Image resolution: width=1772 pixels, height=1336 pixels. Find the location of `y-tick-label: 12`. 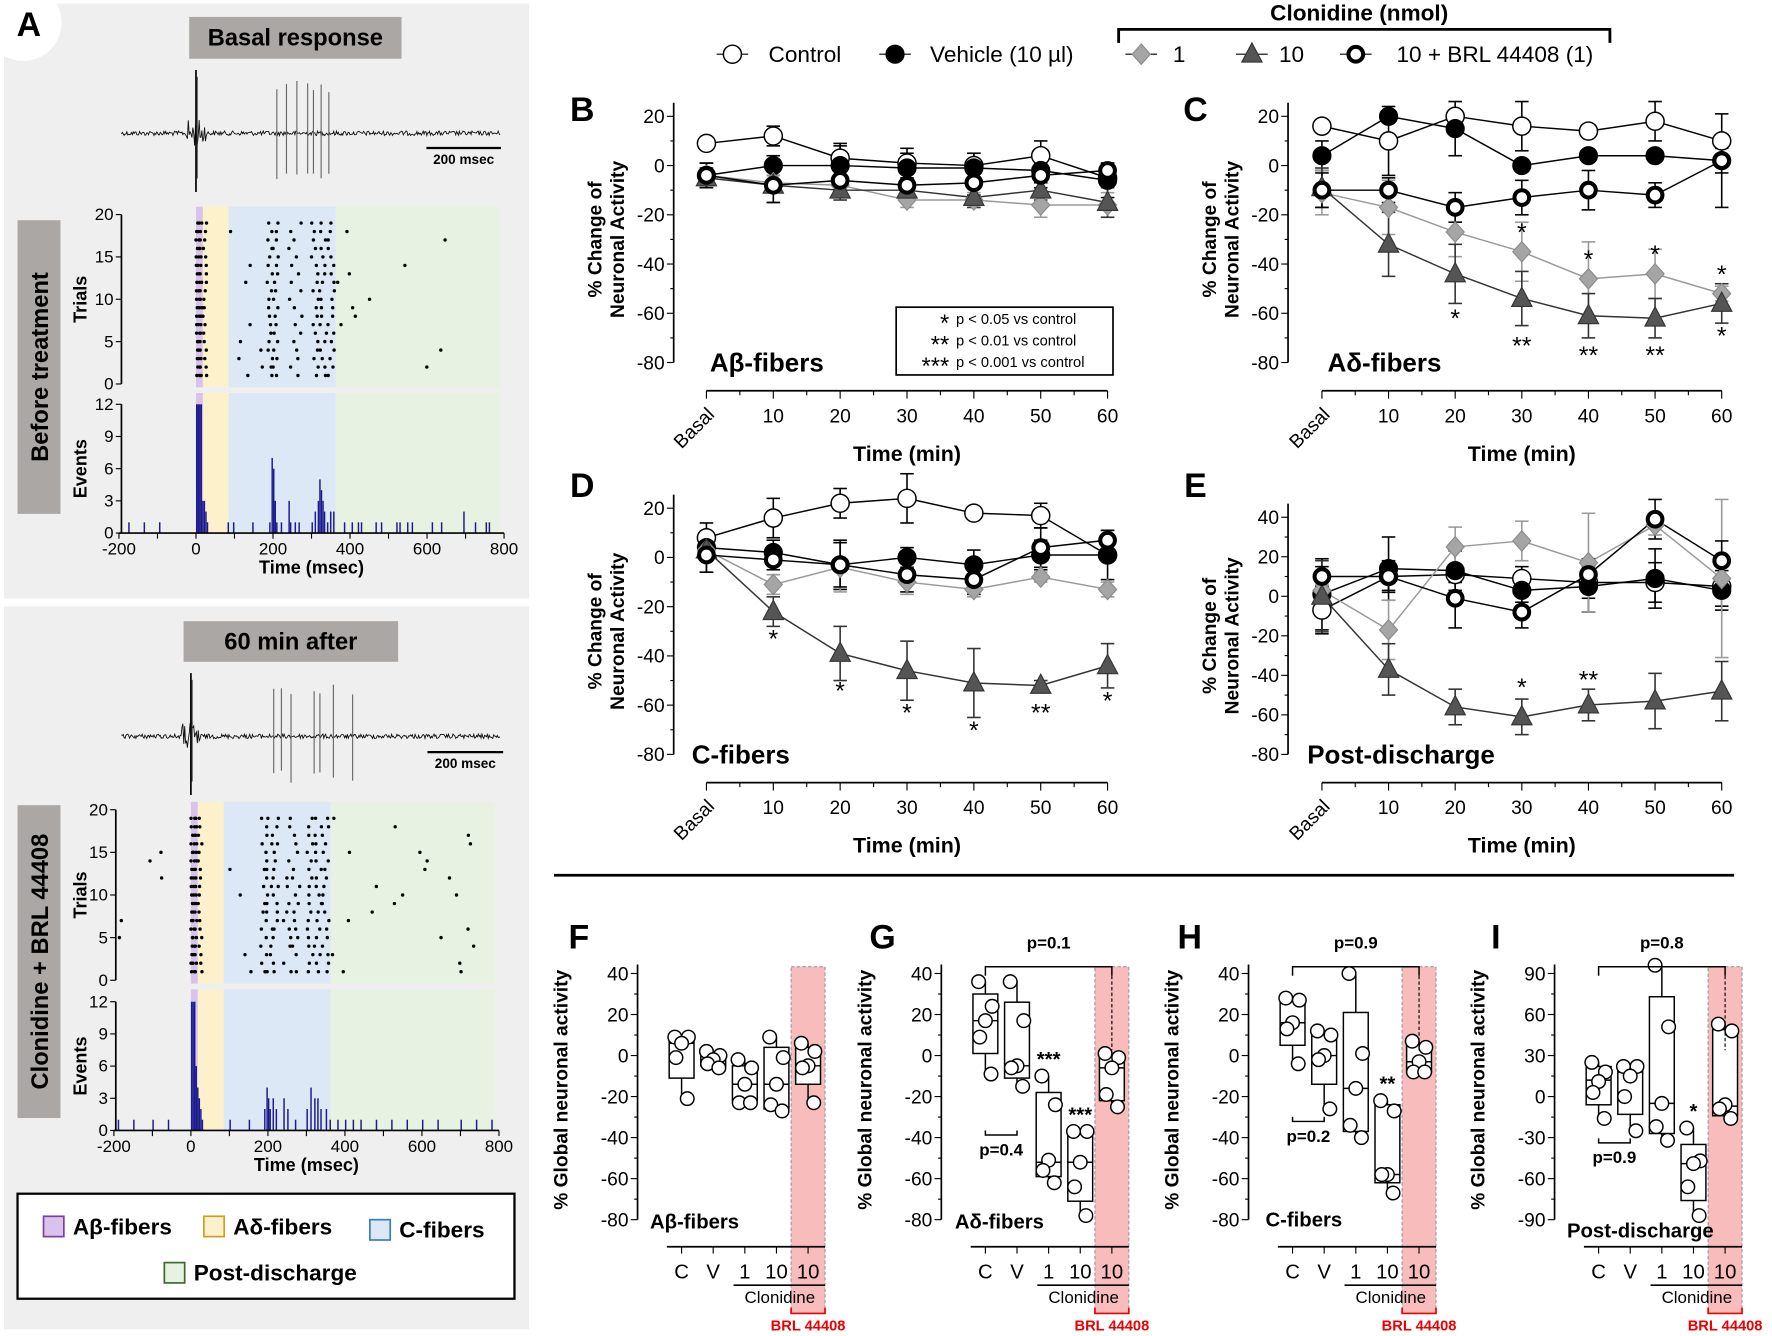

y-tick-label: 12 is located at coordinates (98, 1001).